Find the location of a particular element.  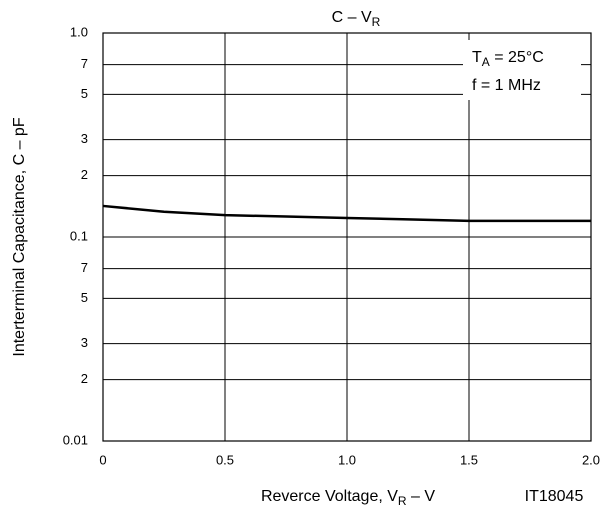

annotation: f = 1 MHz is located at coordinates (506, 85).